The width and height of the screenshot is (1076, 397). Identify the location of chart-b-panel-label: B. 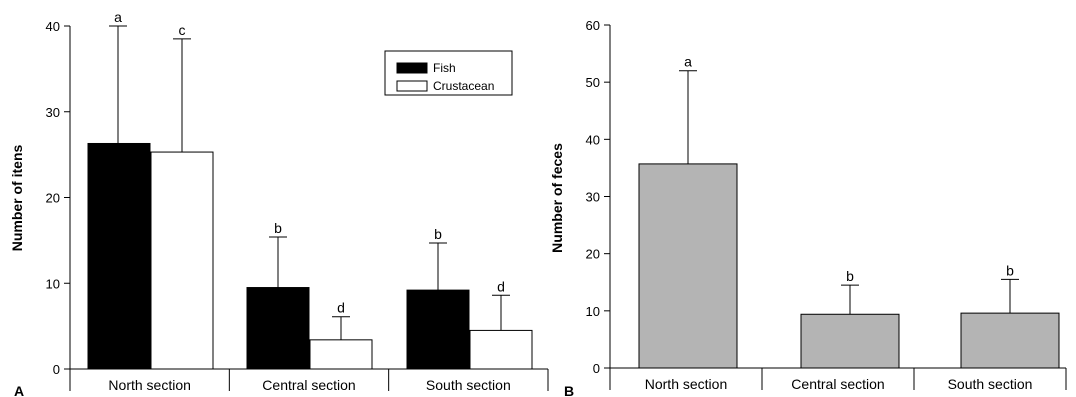
(569, 390).